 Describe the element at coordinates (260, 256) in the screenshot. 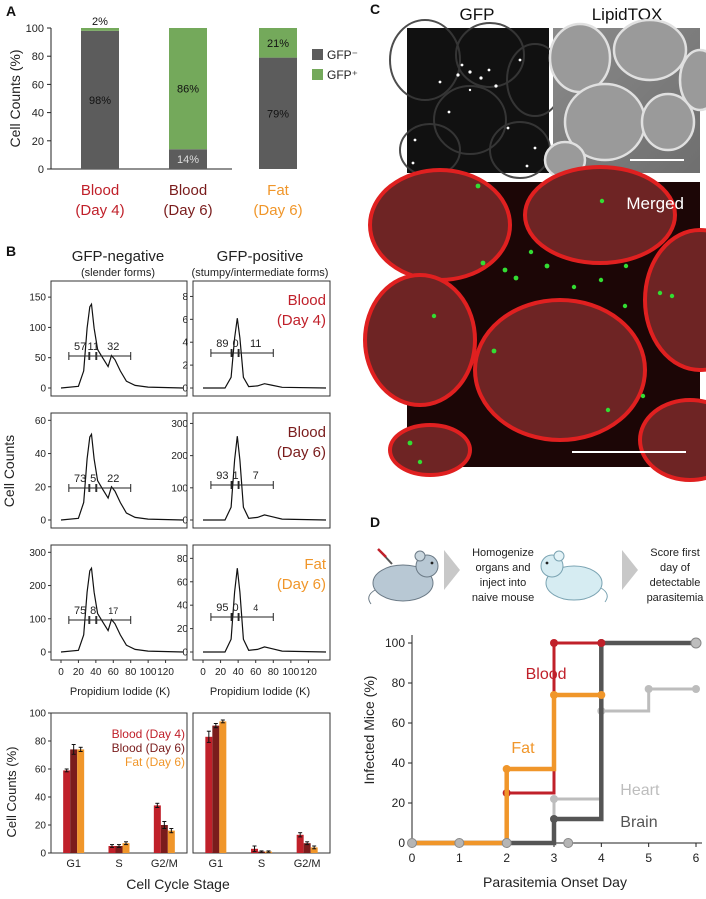

I see `b-pos-column-title: GFP-positive` at that location.